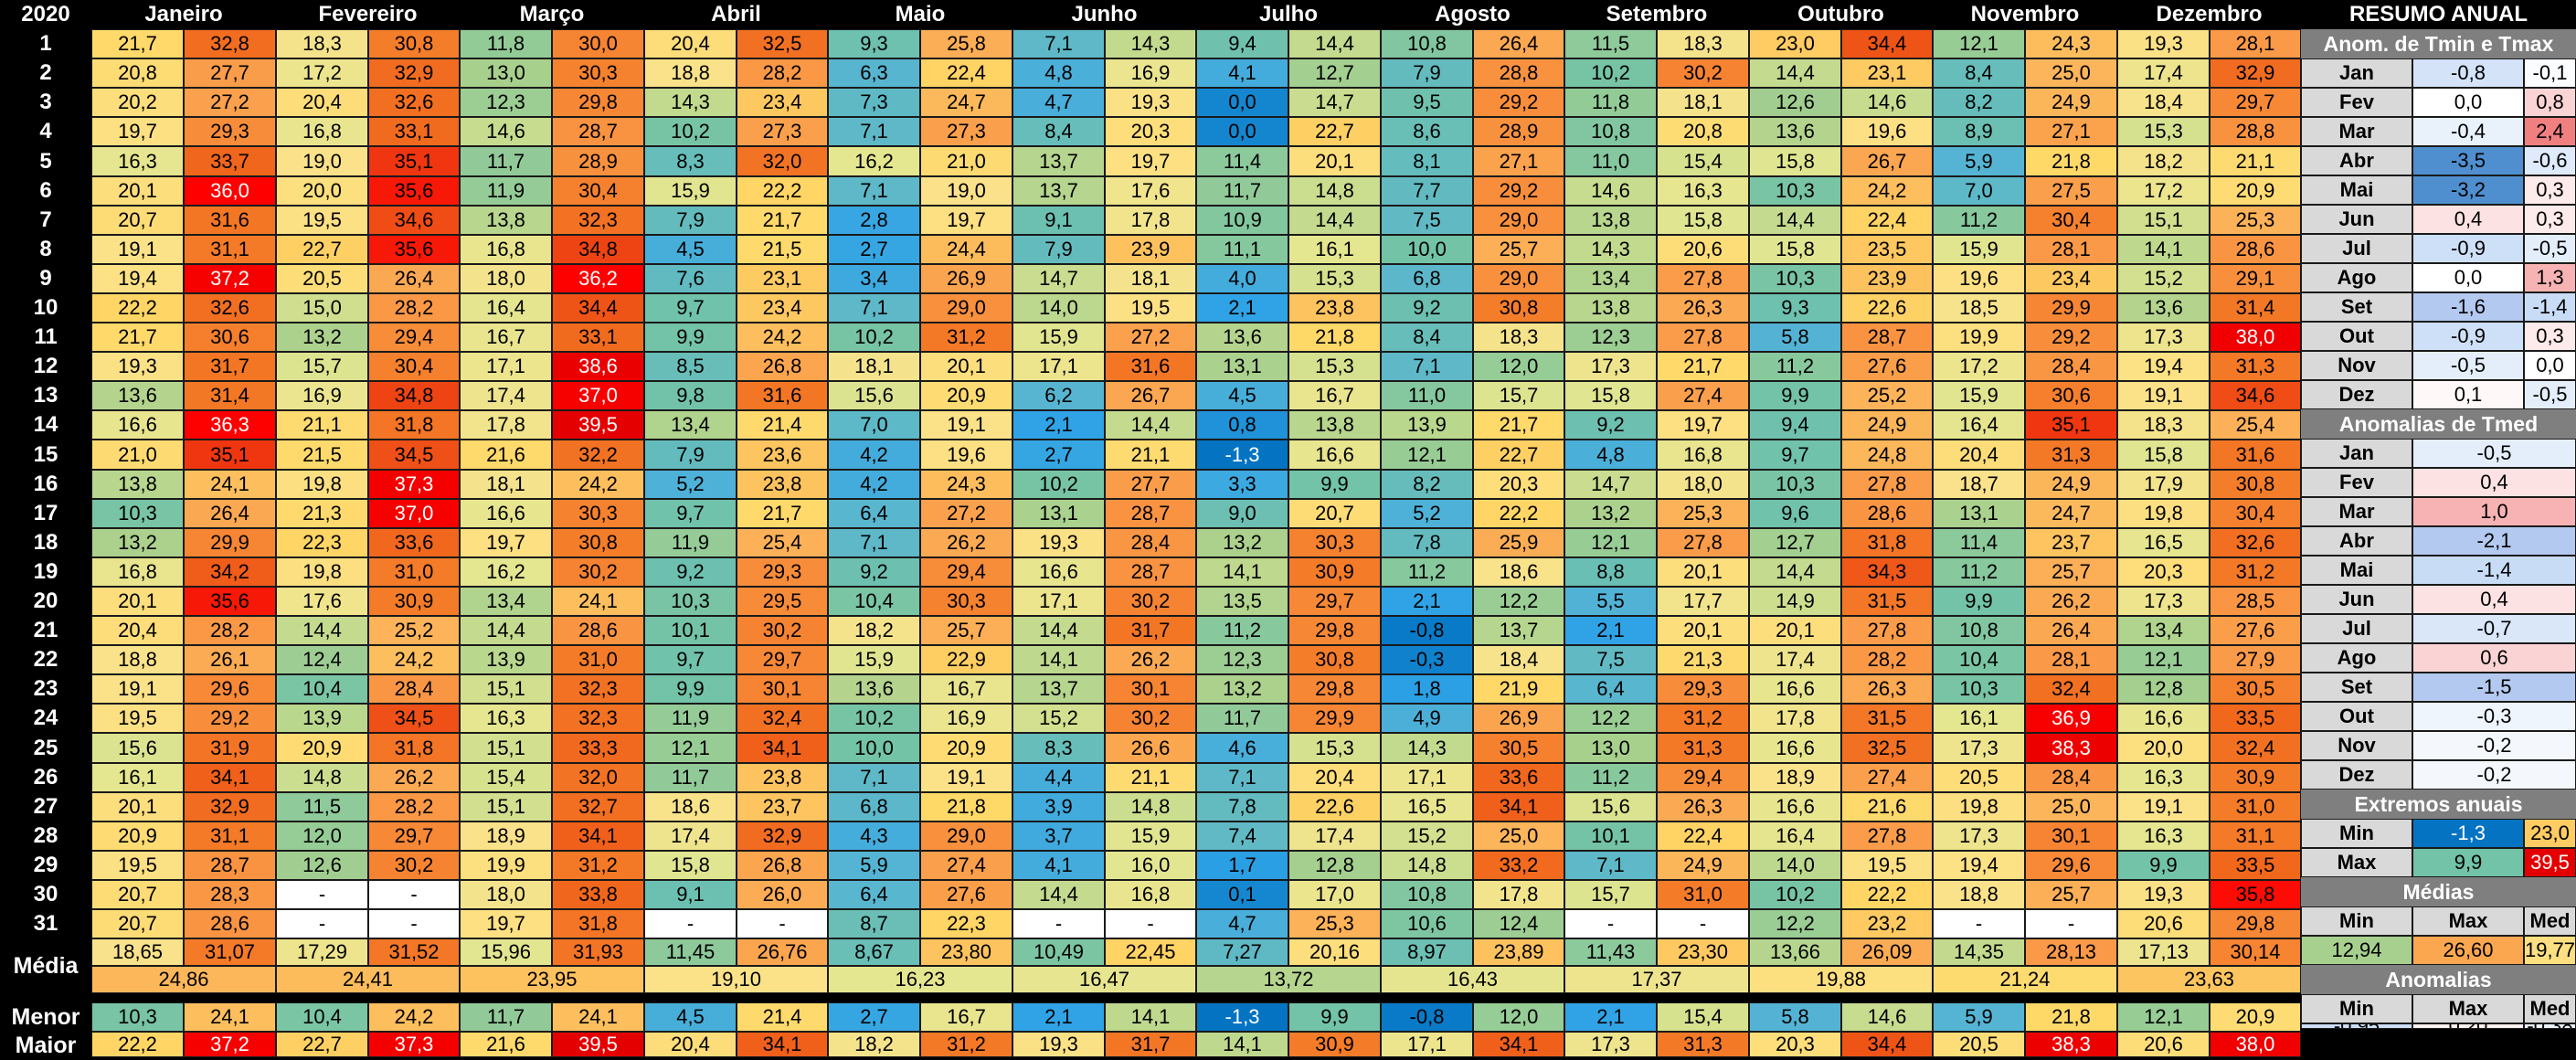  I want to click on tmax-cell: 15,3, so click(1334, 366).